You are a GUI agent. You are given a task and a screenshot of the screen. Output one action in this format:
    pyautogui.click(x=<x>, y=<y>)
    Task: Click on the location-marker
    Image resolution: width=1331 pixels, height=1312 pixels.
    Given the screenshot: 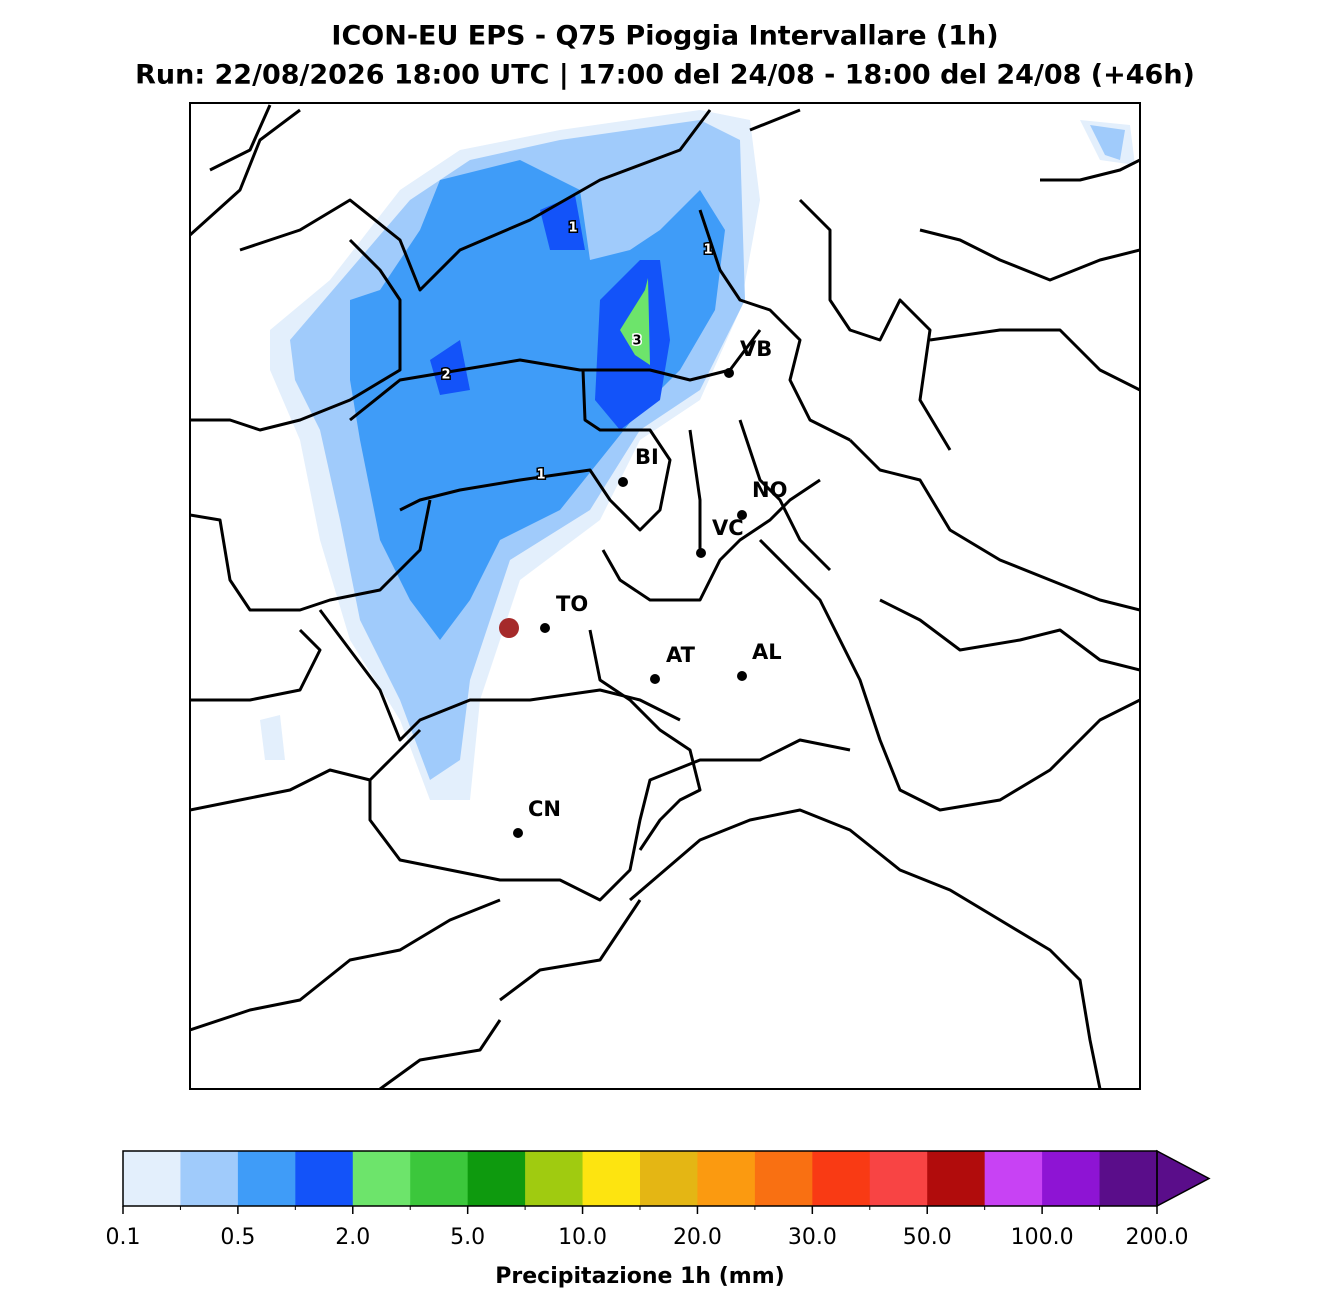 What is the action you would take?
    pyautogui.click(x=509, y=628)
    